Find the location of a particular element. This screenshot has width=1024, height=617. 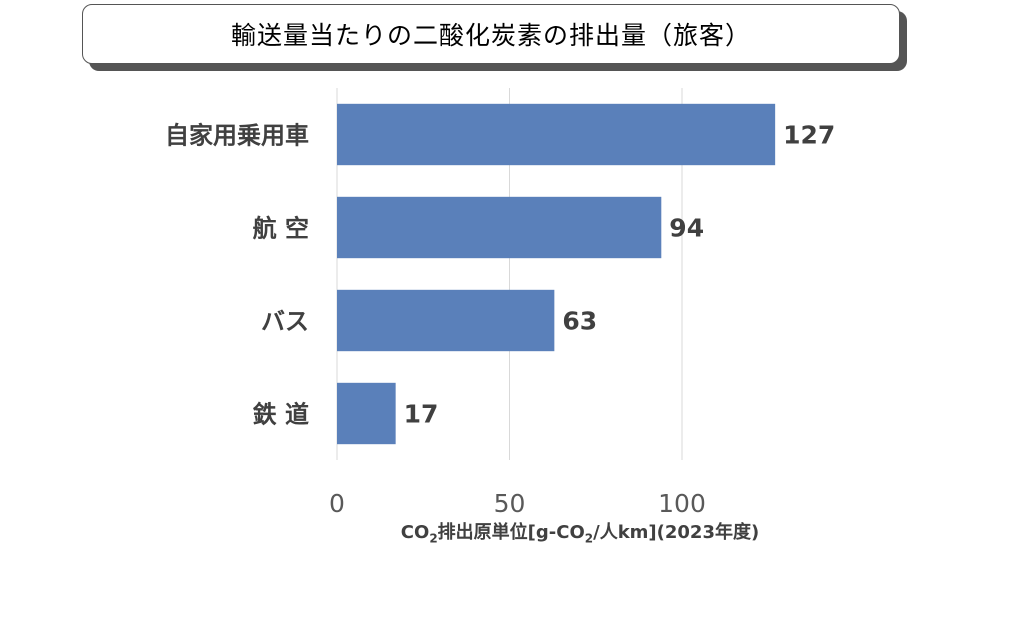

value-label-3: 17 is located at coordinates (421, 414).